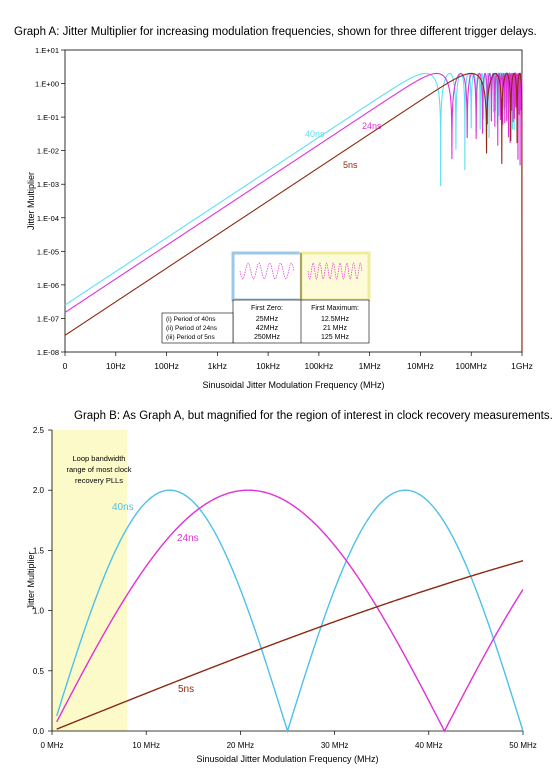  Describe the element at coordinates (47, 84) in the screenshot. I see `y-tick-label: 1.E+00` at that location.